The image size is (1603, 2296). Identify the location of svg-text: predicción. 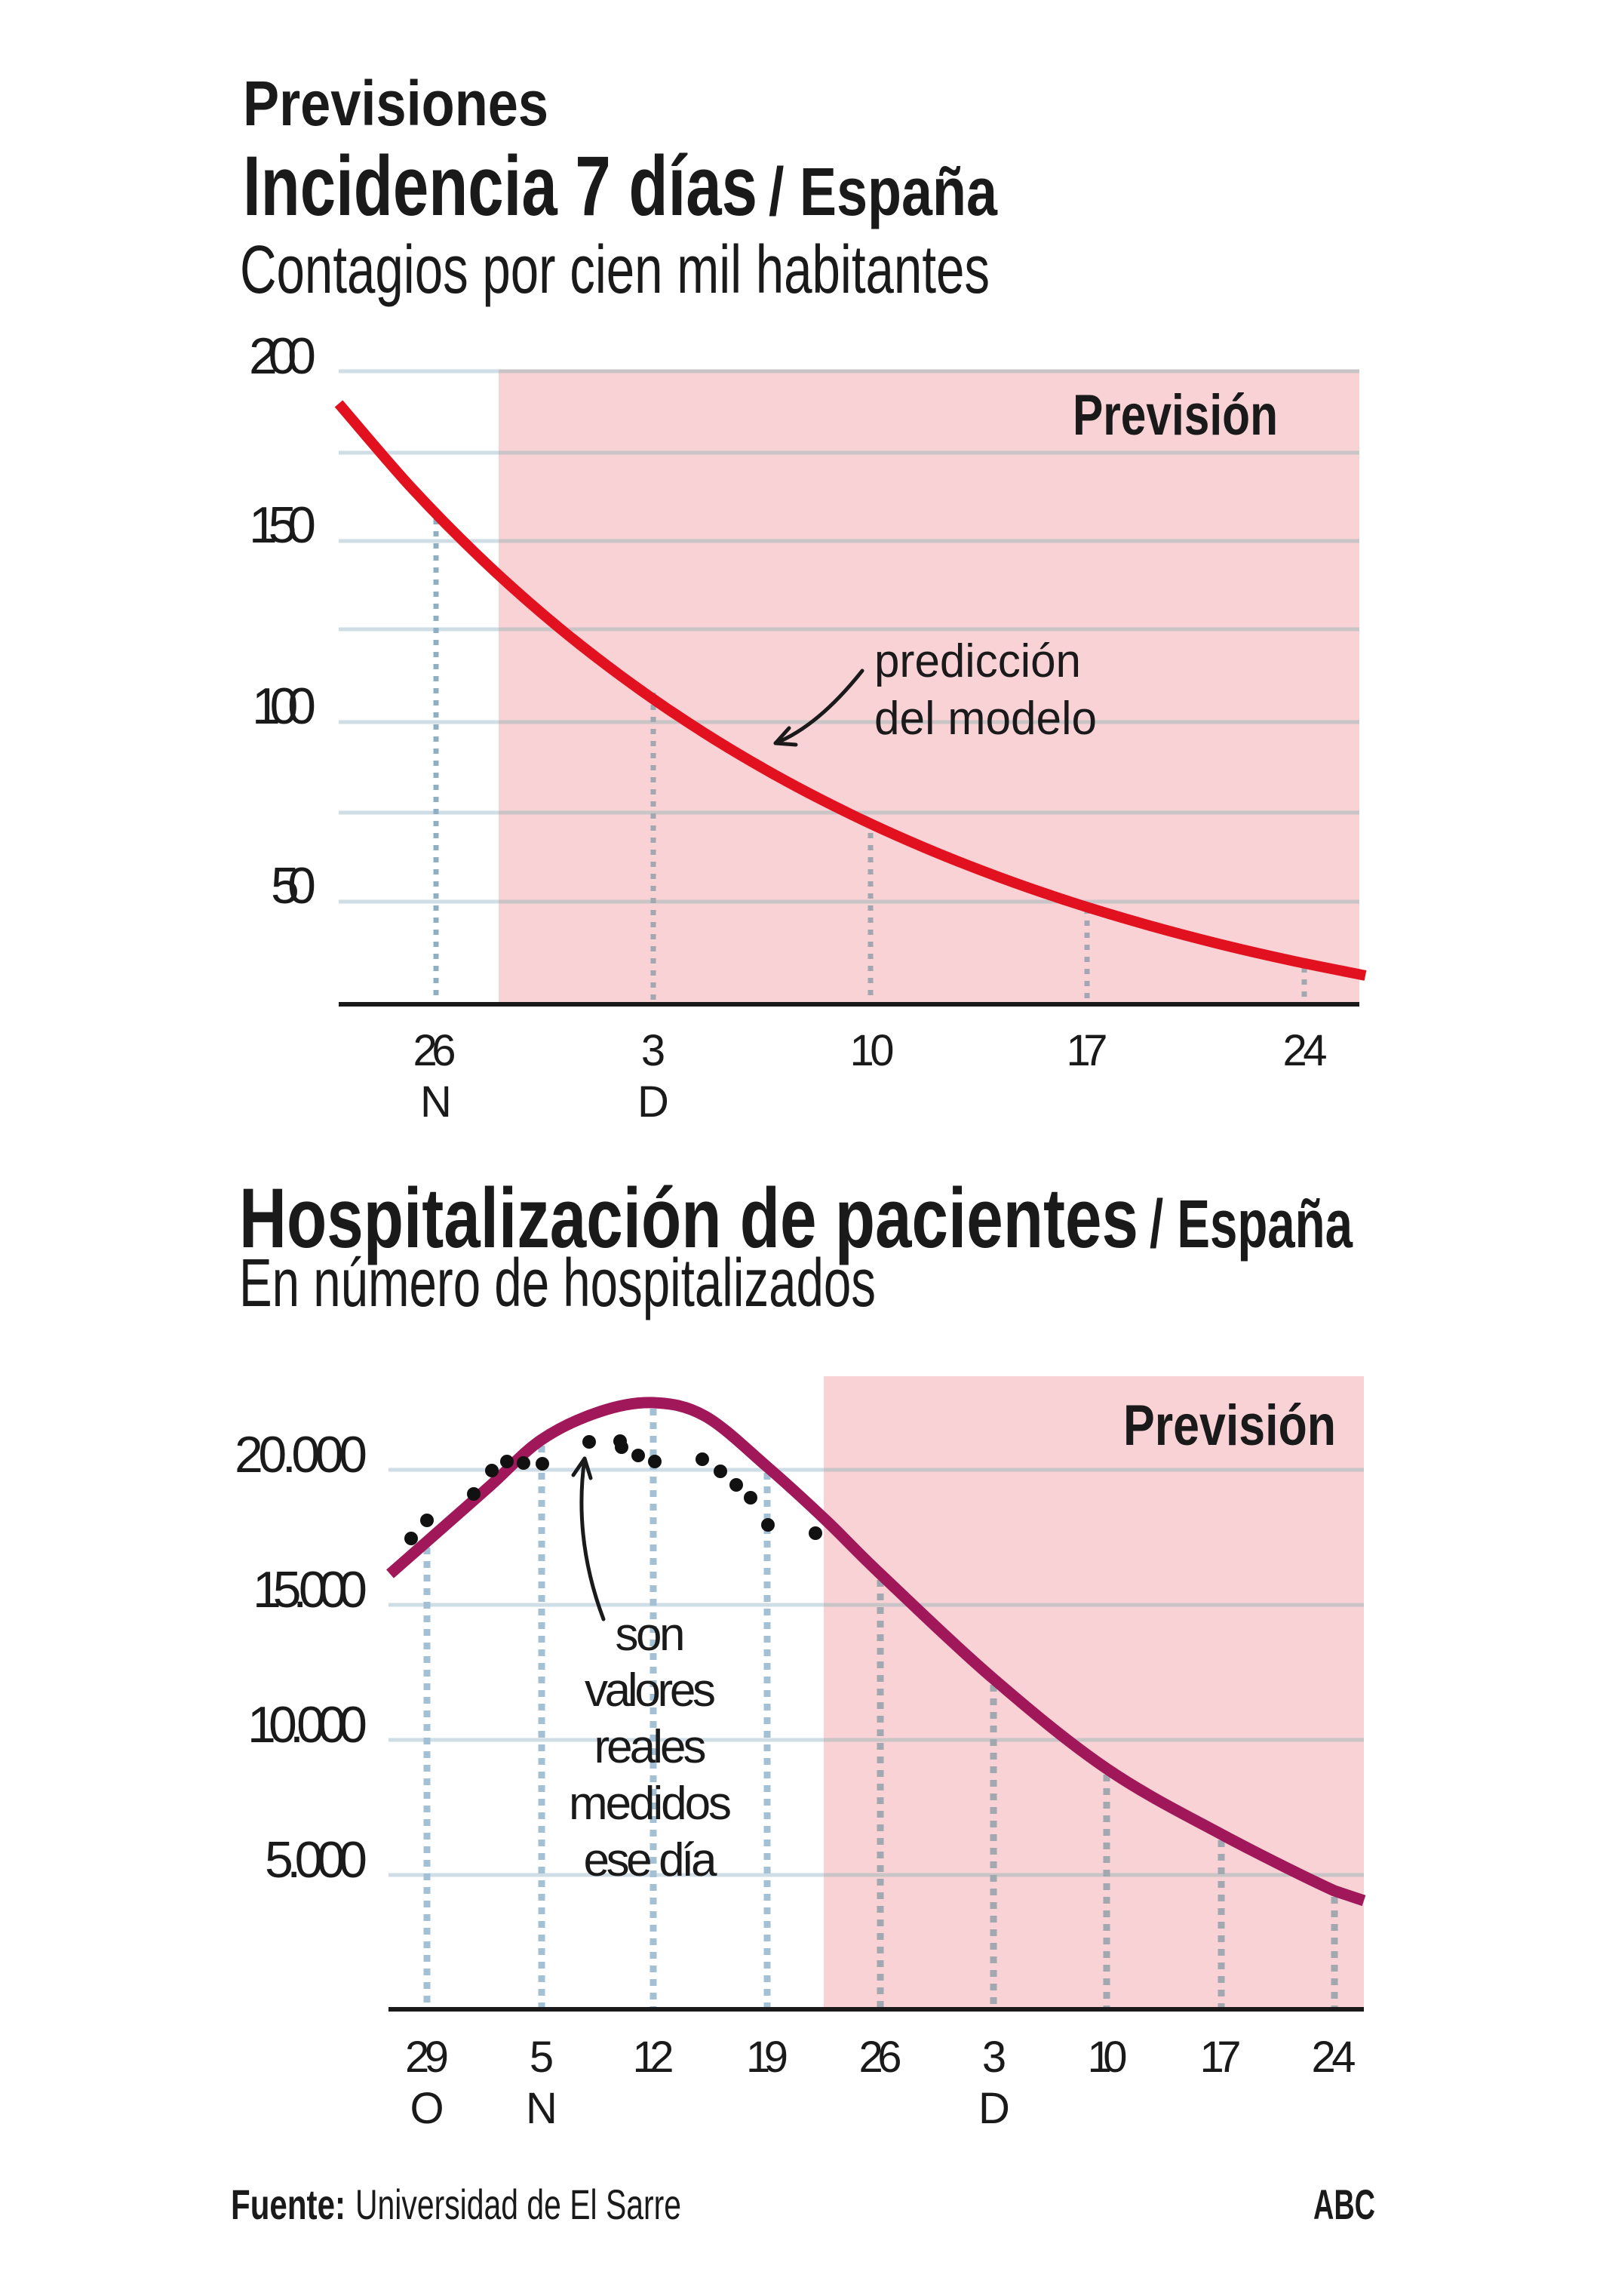
(977, 661).